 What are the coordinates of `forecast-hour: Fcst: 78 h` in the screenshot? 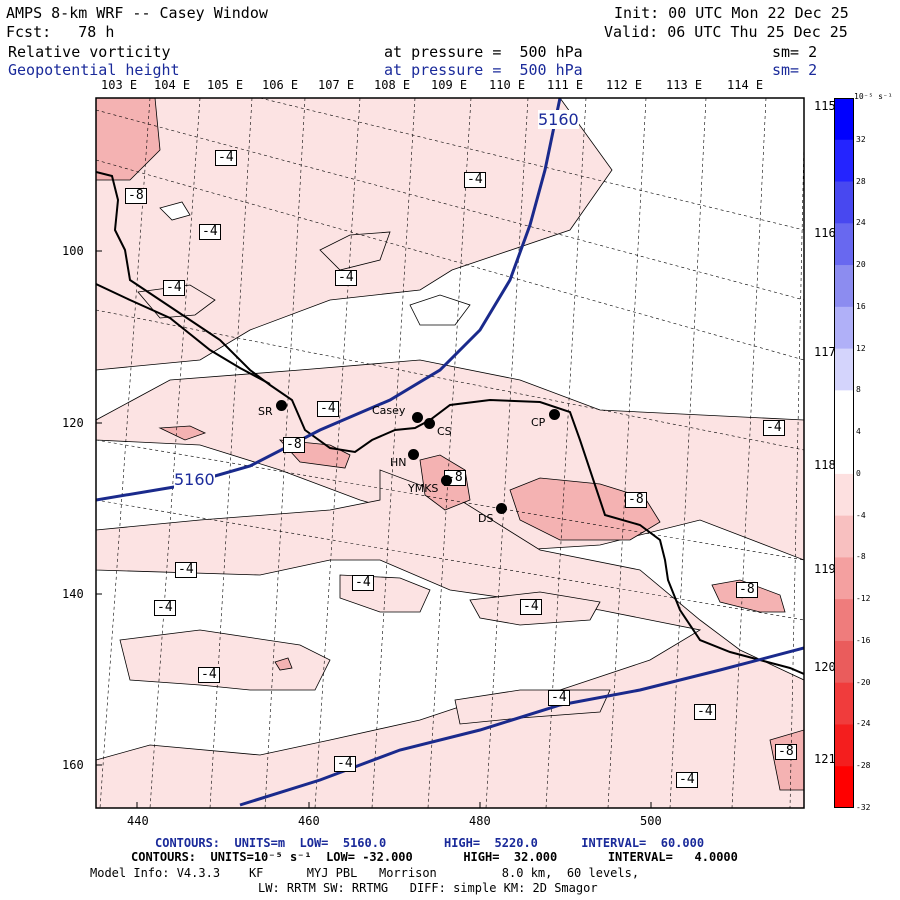 It's located at (60, 32).